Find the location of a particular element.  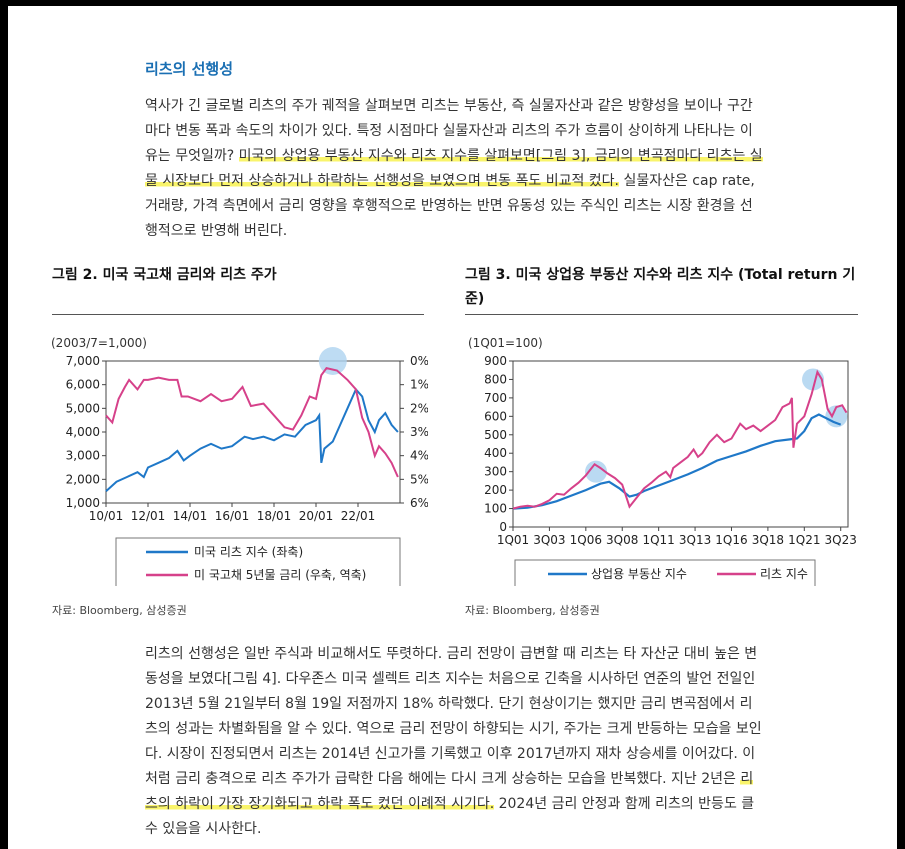

legend-label-reits: 미국 리츠 지수 (좌축) is located at coordinates (248, 552).